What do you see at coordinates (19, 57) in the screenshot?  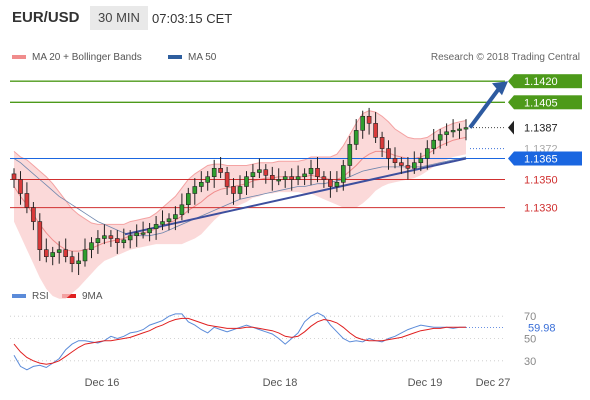 I see `ma20-swatch` at bounding box center [19, 57].